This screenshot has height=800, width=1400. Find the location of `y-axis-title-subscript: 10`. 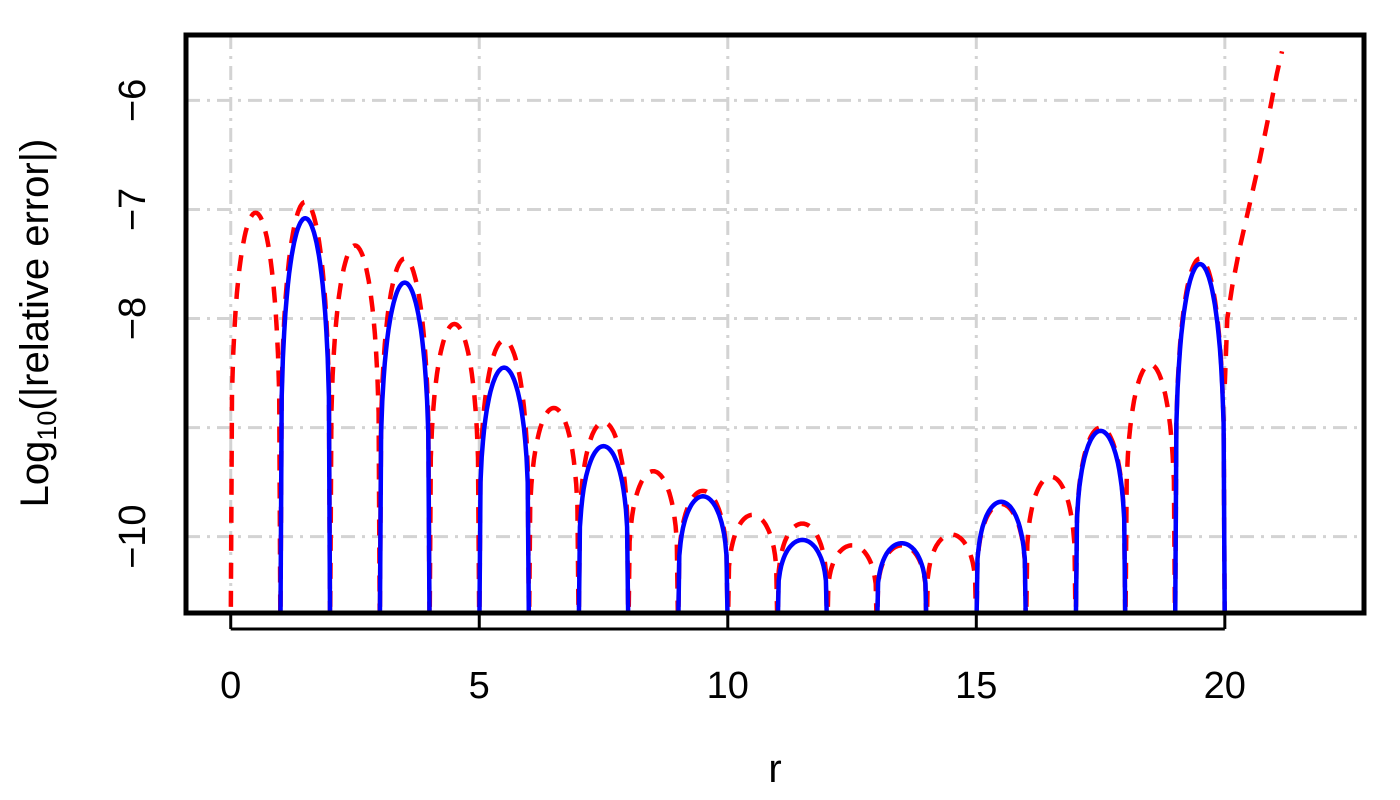

y-axis-title-subscript: 10 is located at coordinates (47, 426).